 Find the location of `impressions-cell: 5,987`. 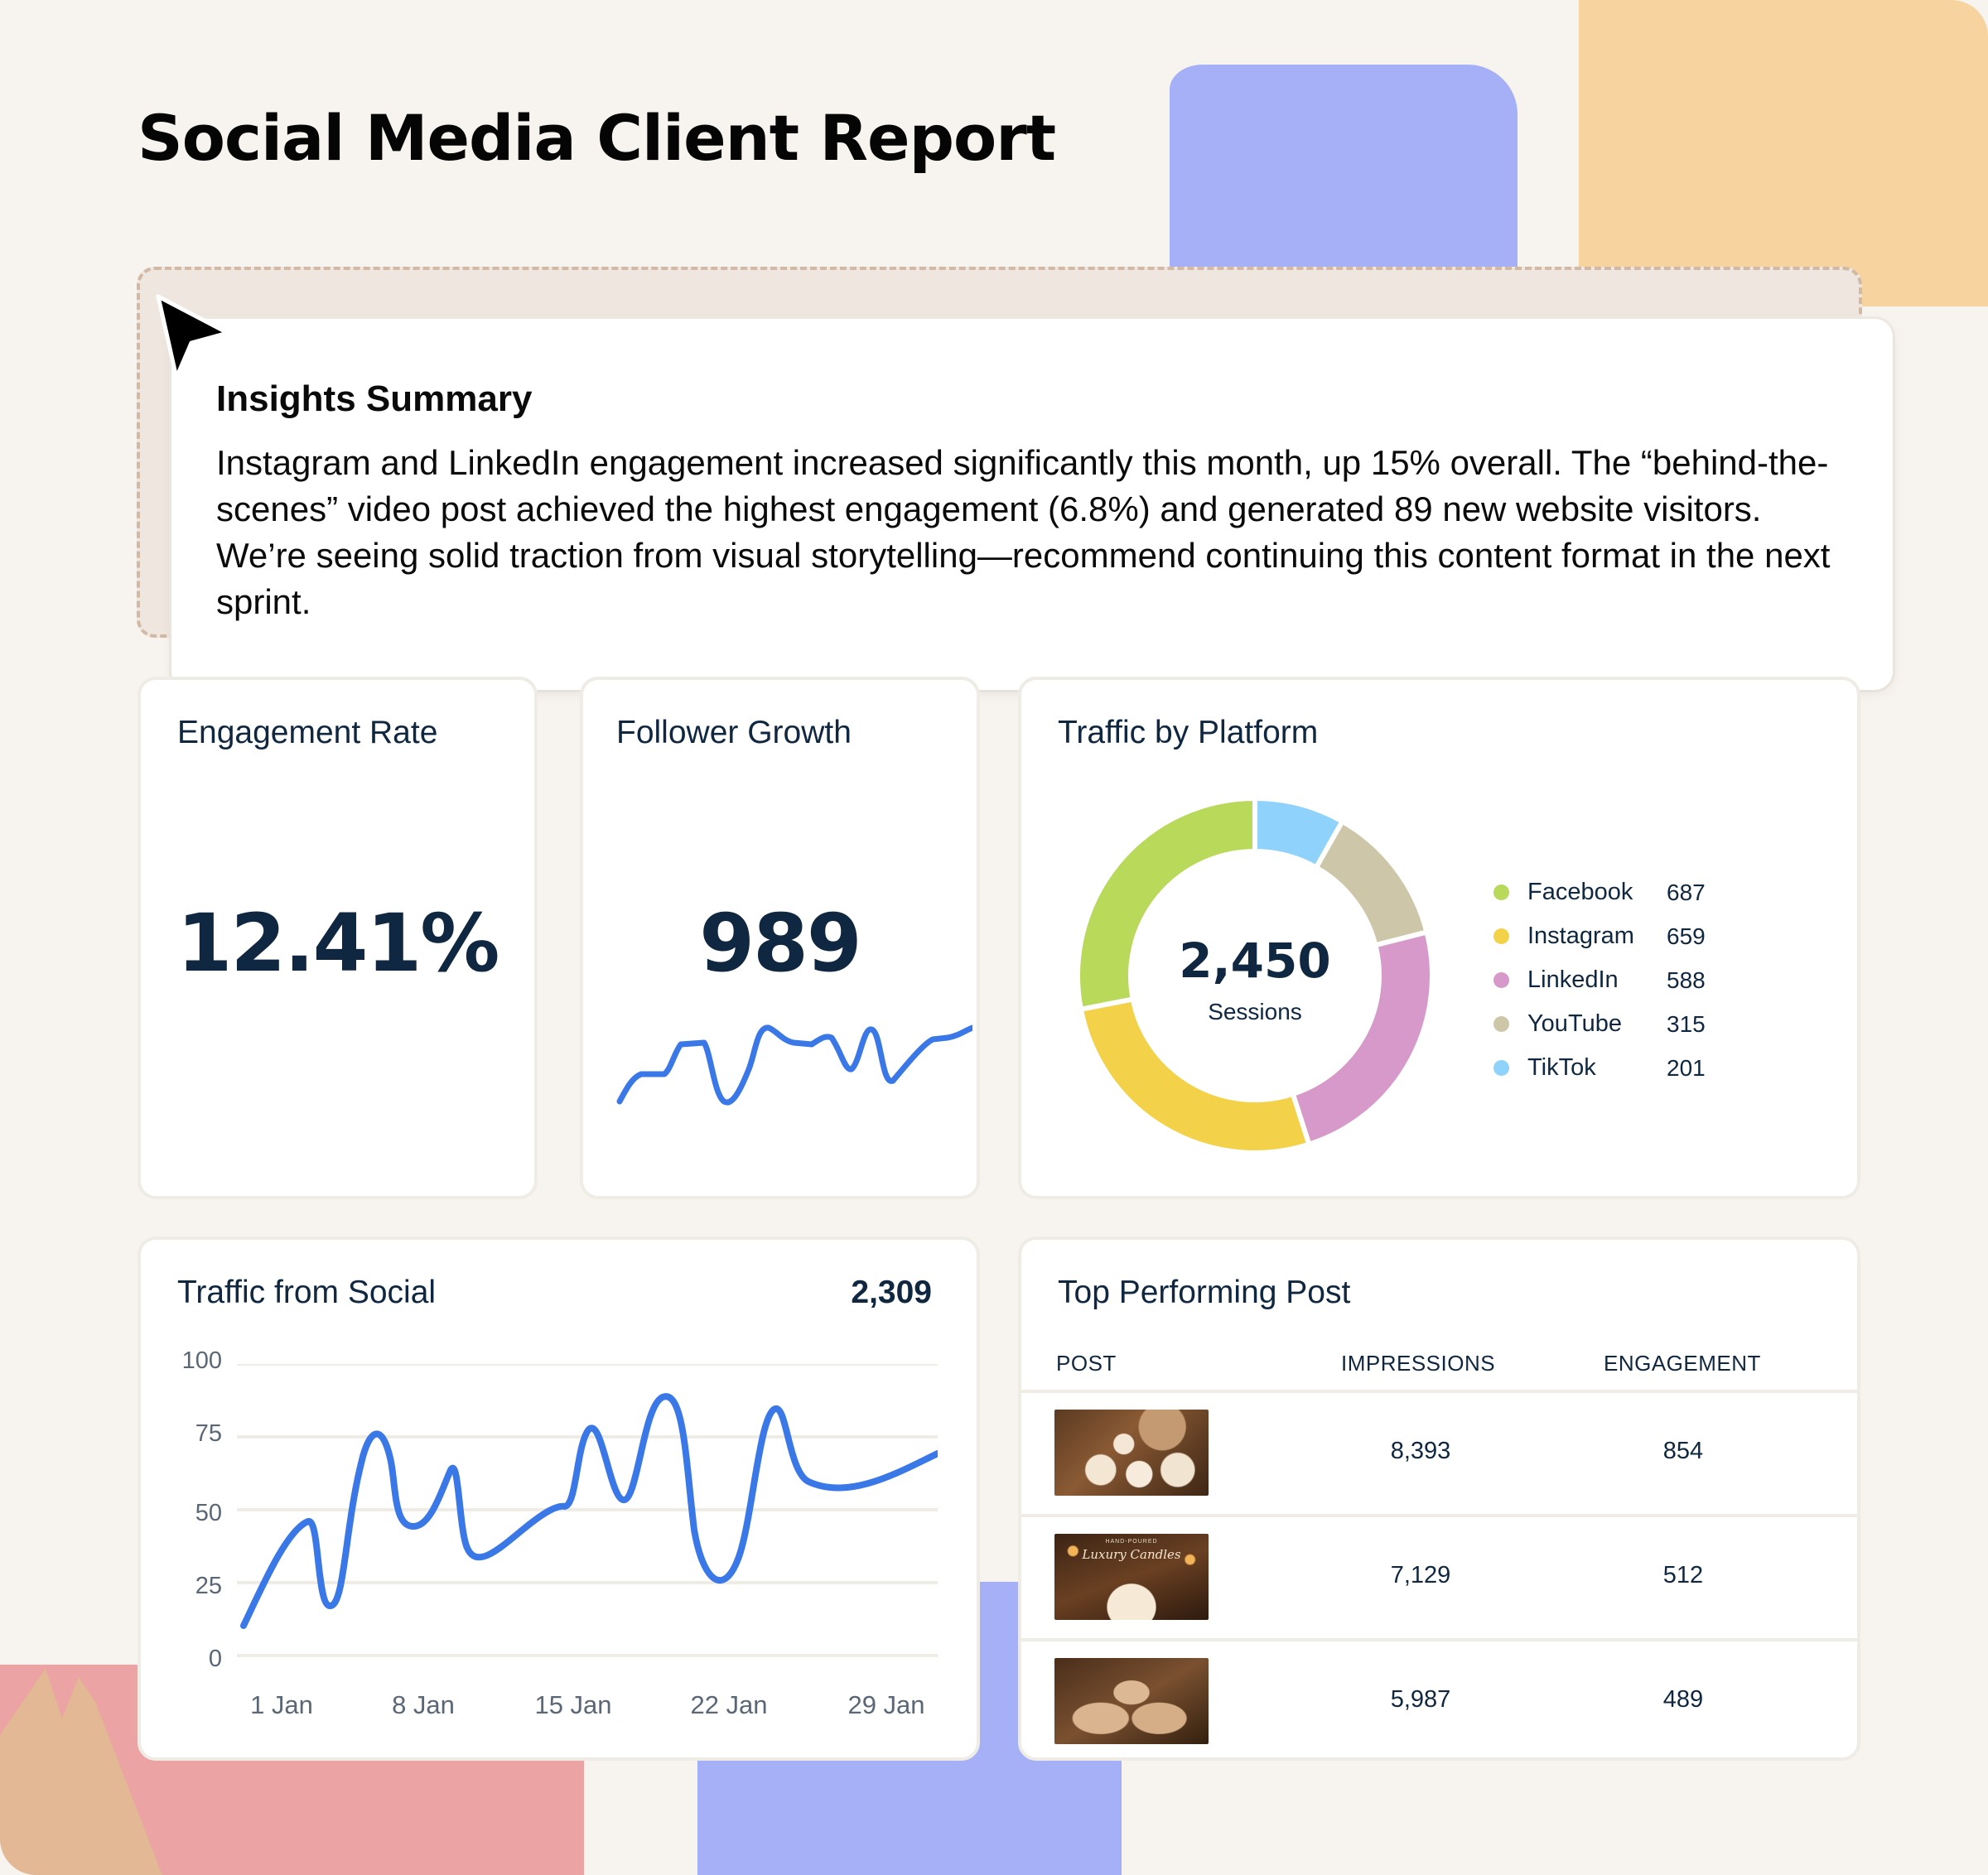

impressions-cell: 5,987 is located at coordinates (1420, 1700).